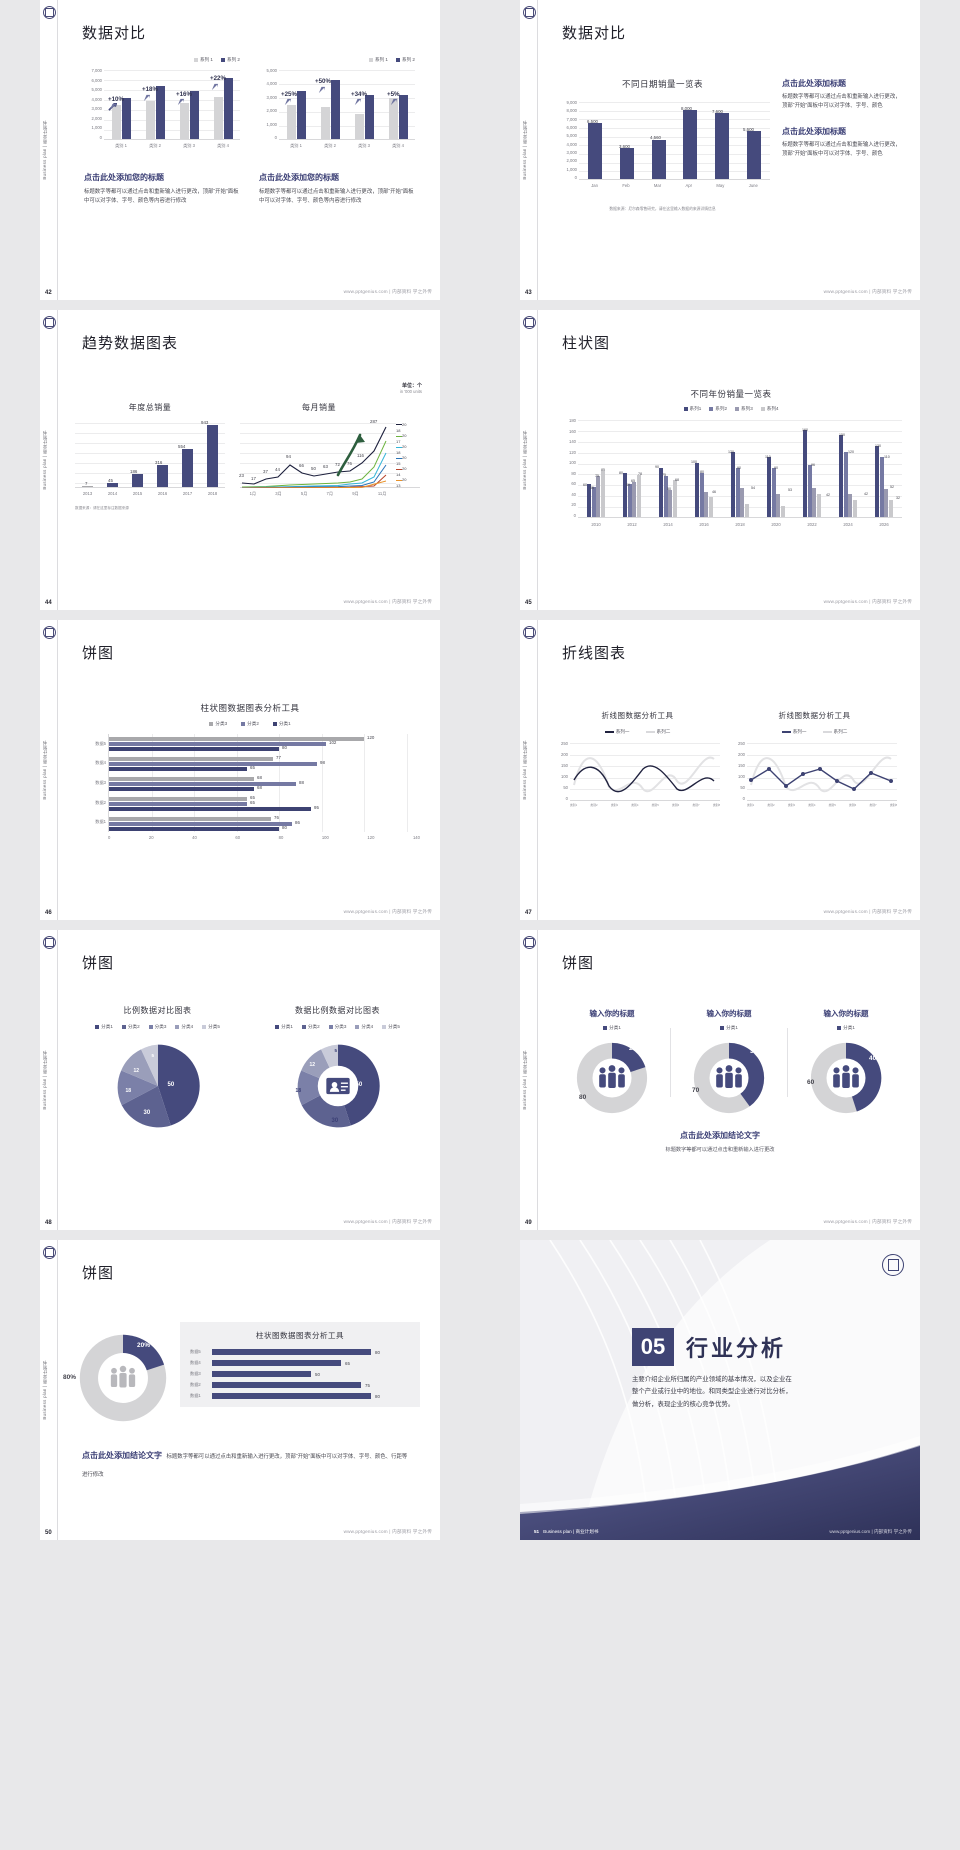 The height and width of the screenshot is (1850, 960). I want to click on donut-chart, so click(338, 1086).